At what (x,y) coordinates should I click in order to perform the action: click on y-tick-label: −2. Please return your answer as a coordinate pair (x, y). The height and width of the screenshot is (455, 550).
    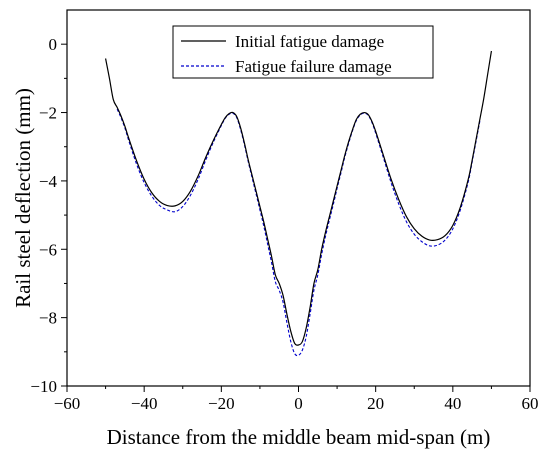
    Looking at the image, I should click on (48, 113).